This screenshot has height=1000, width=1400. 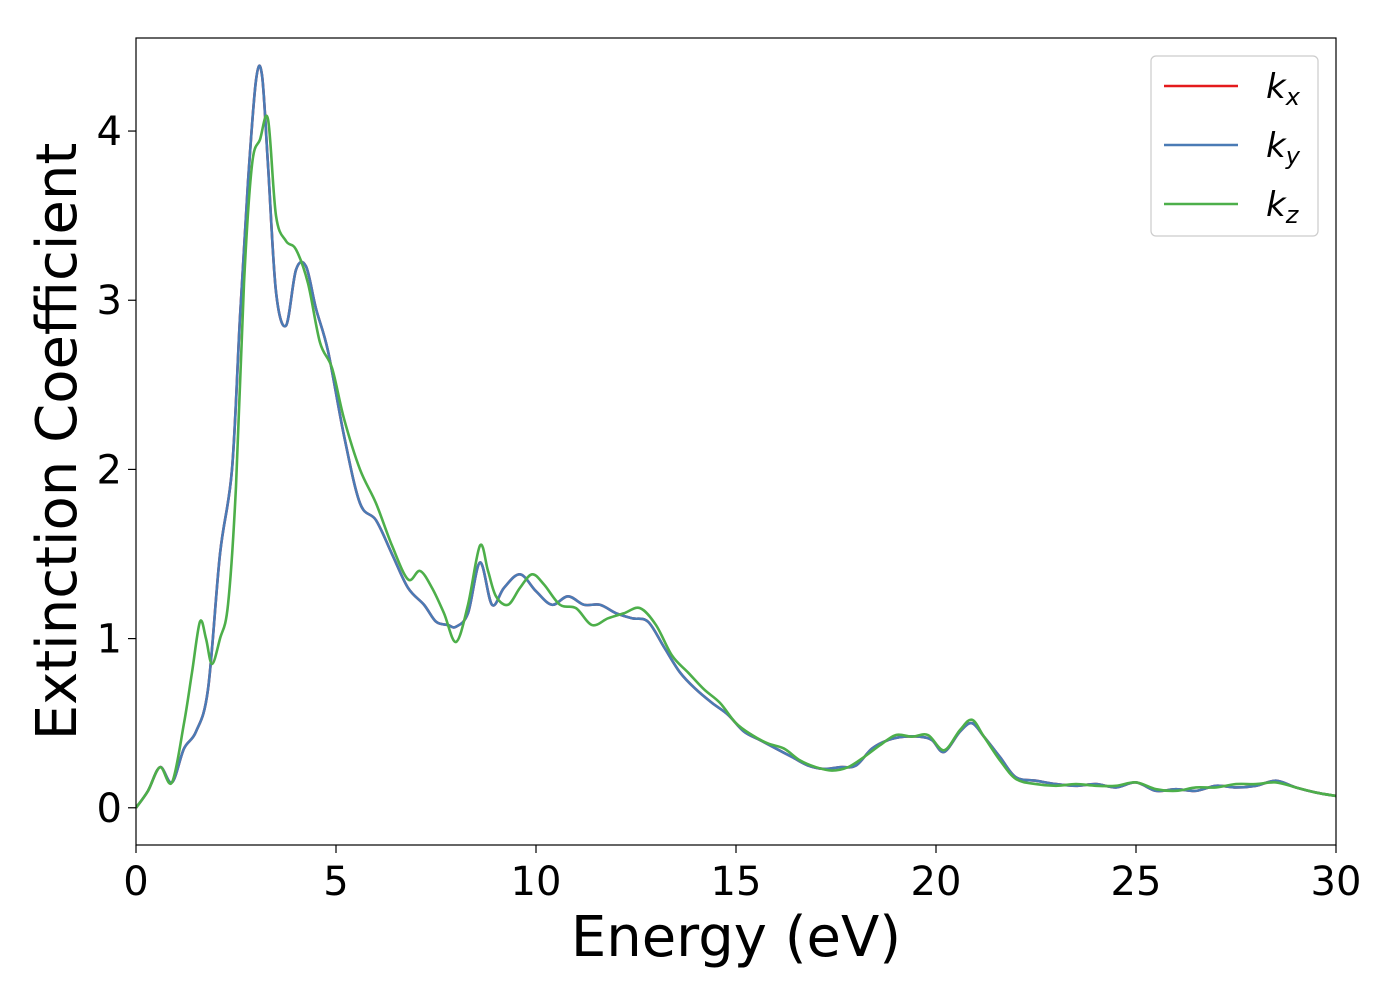 I want to click on legend: kx ky kz, so click(x=1234, y=146).